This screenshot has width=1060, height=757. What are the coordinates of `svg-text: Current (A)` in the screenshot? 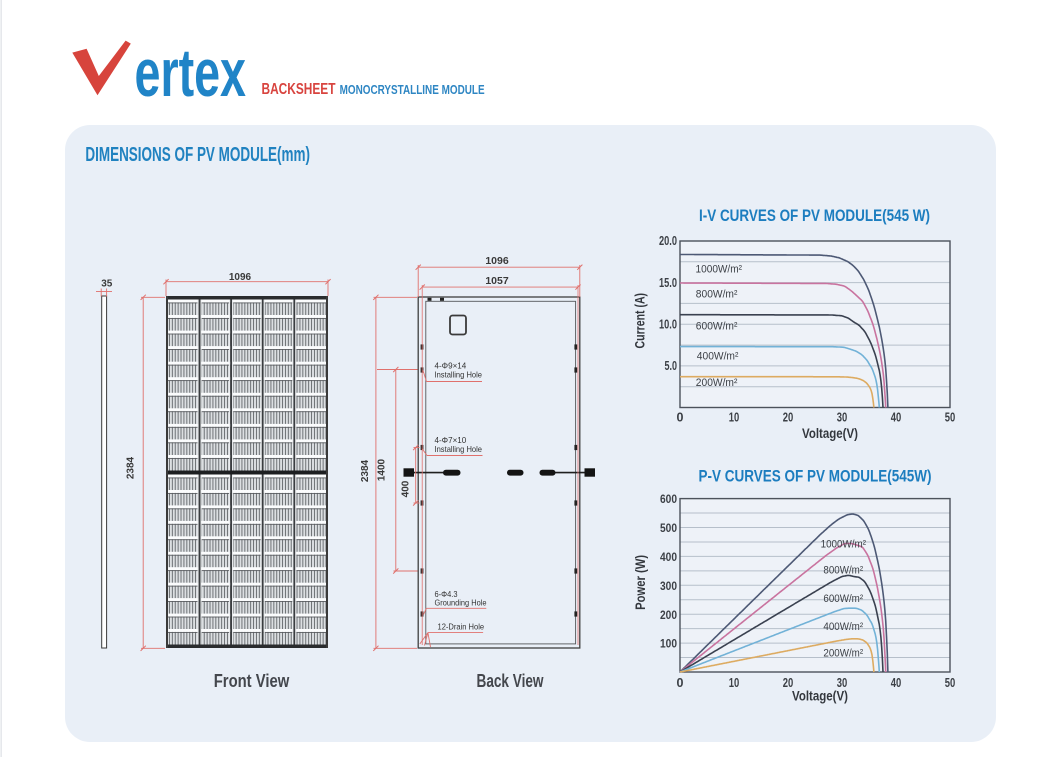 It's located at (639, 321).